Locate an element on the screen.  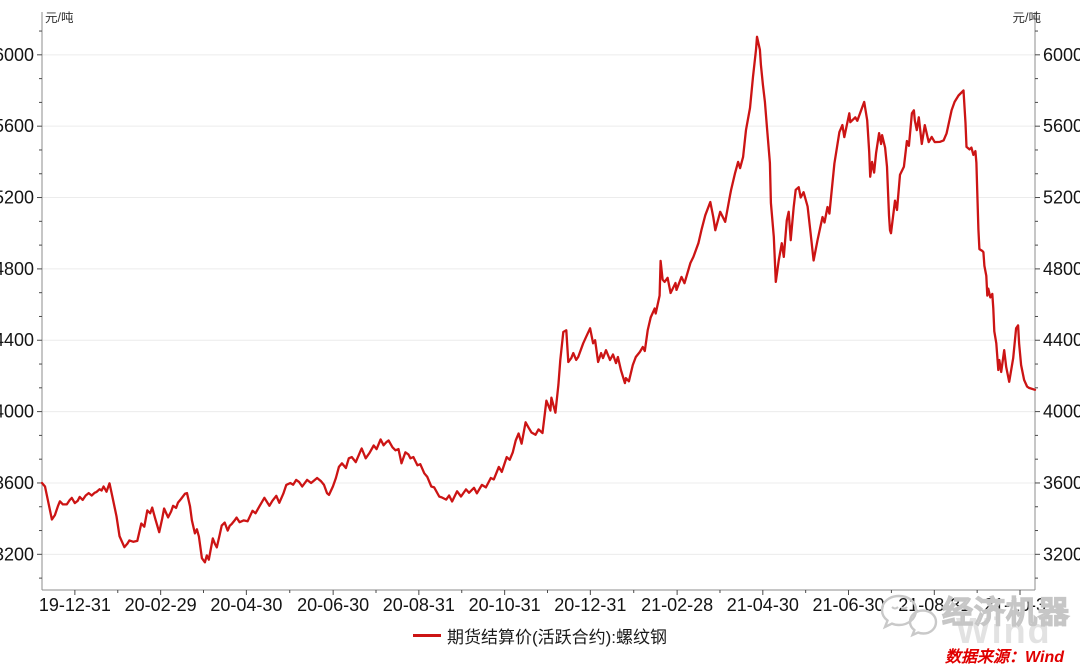
y-unit-label-left: 元/吨 is located at coordinates (59, 18).